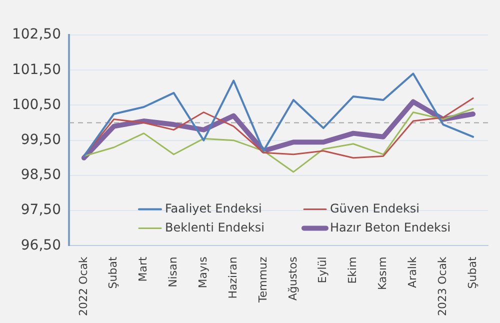  What do you see at coordinates (40, 140) in the screenshot?
I see `y-tick-label: 99,50` at bounding box center [40, 140].